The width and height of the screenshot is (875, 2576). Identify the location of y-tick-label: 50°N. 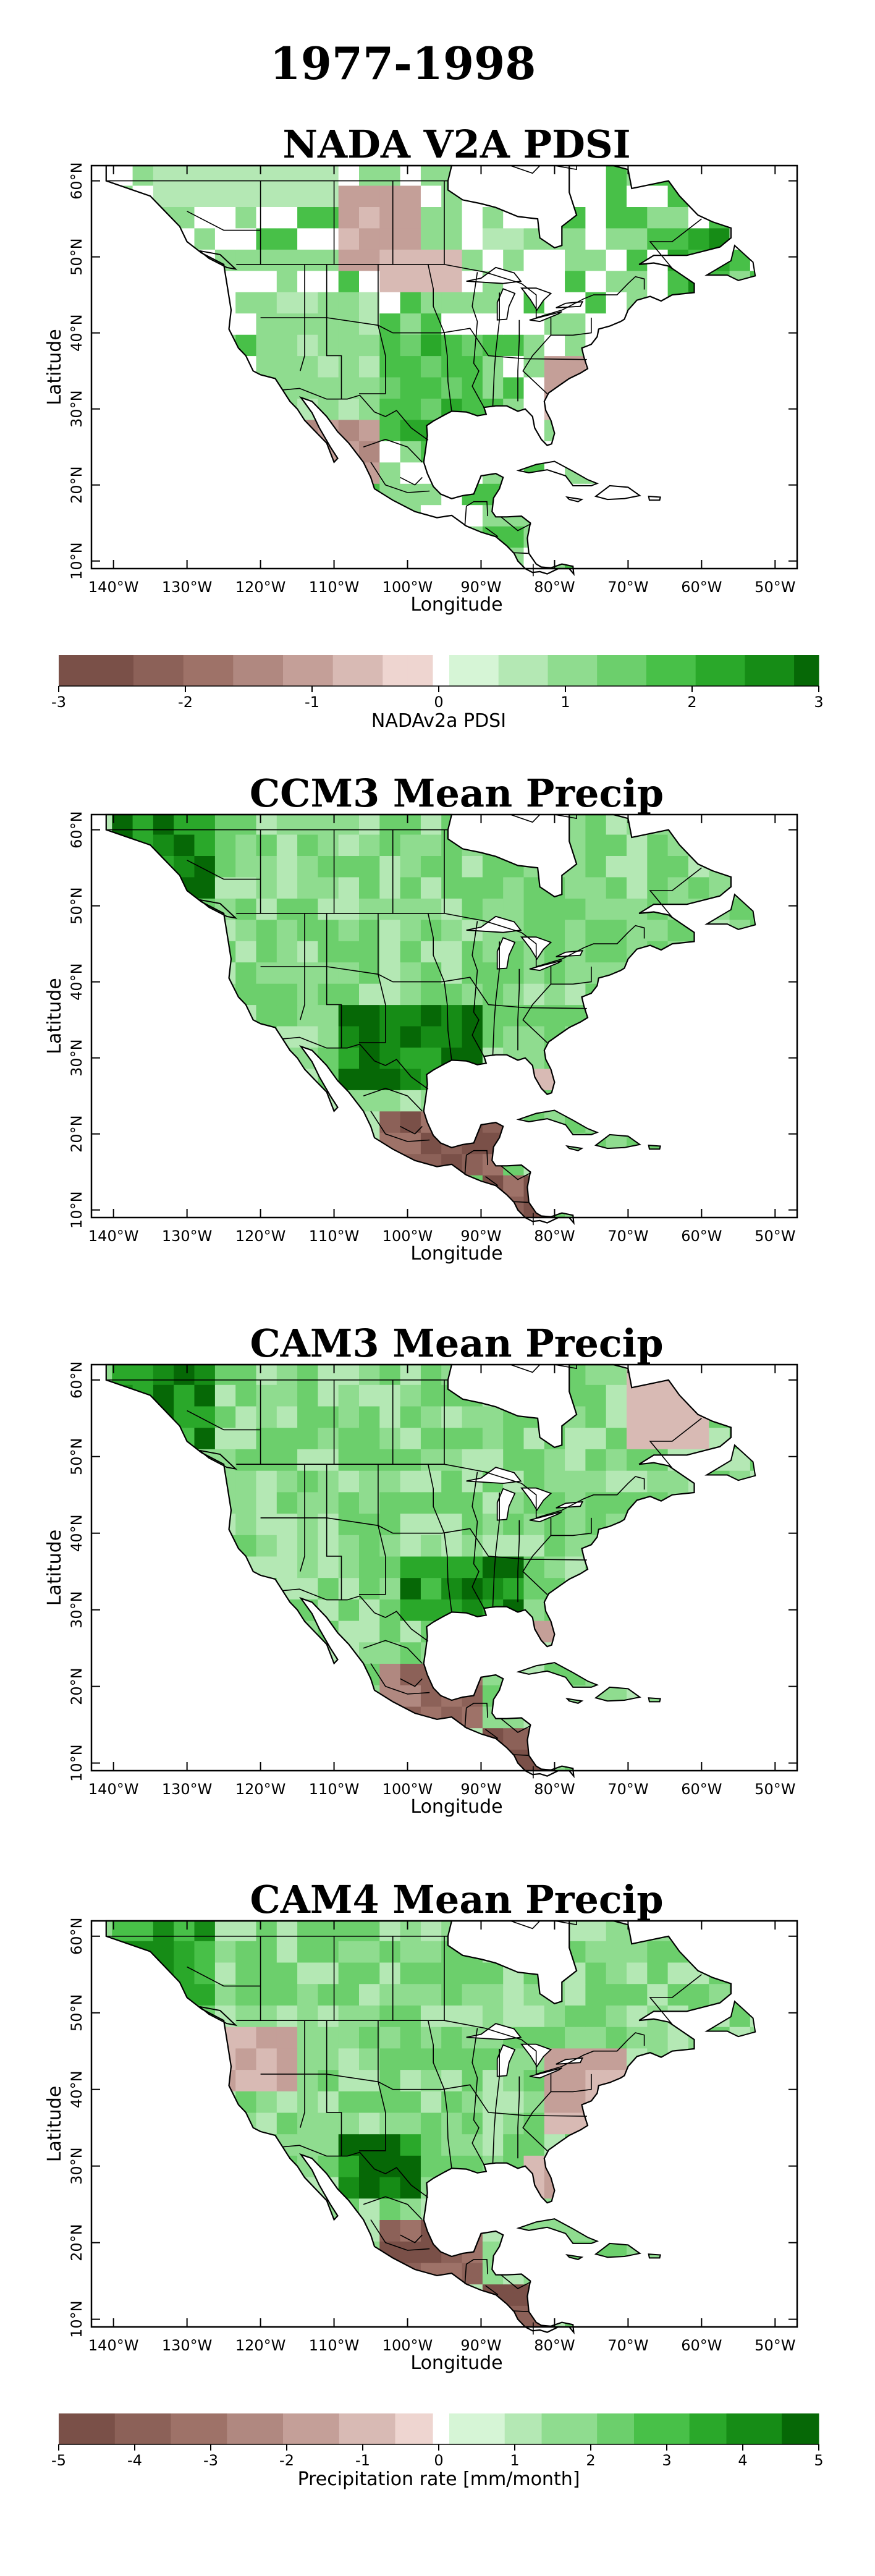
(76, 906).